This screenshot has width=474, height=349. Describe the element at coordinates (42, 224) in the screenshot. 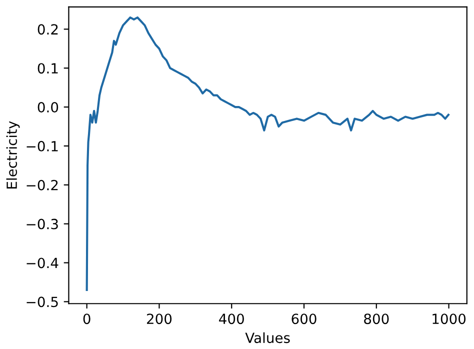

I see `y-tick-label: −0.3` at that location.